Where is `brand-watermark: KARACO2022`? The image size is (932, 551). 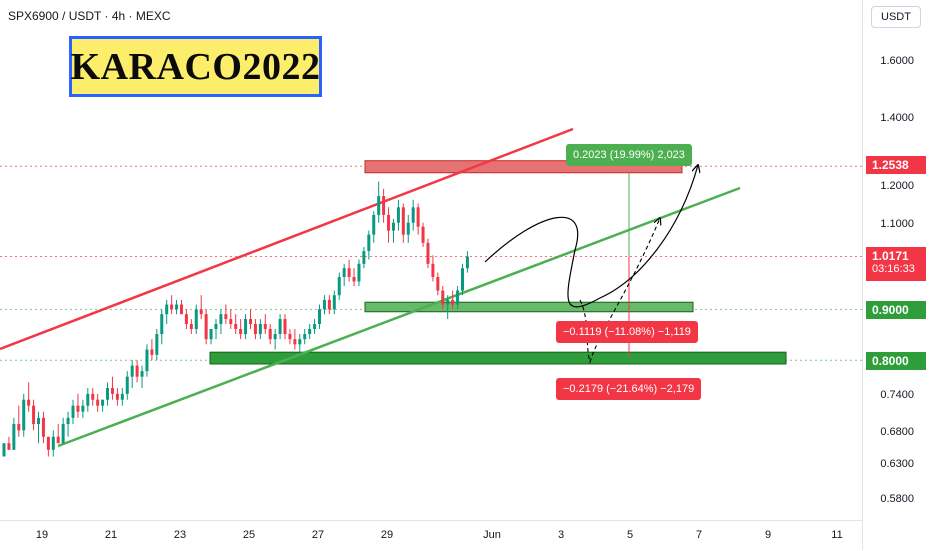 brand-watermark: KARACO2022 is located at coordinates (195, 66).